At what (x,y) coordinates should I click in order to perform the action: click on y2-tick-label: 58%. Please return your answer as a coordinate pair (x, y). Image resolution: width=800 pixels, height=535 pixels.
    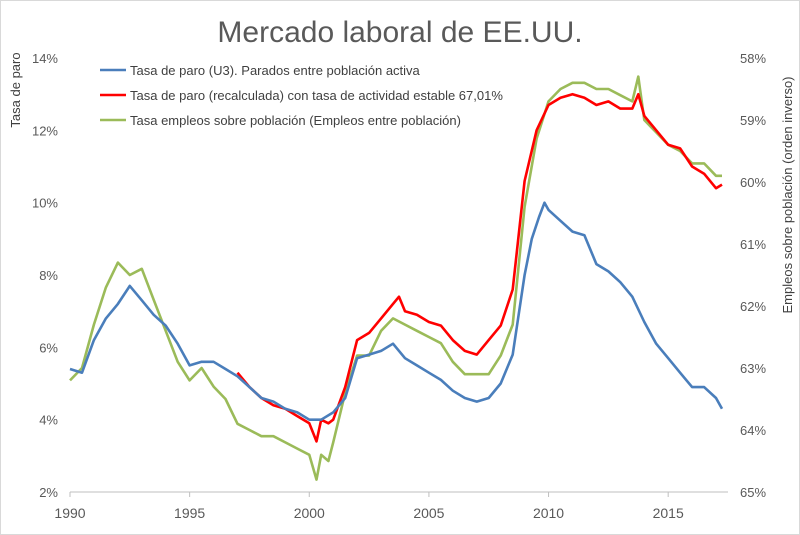
    Looking at the image, I should click on (753, 58).